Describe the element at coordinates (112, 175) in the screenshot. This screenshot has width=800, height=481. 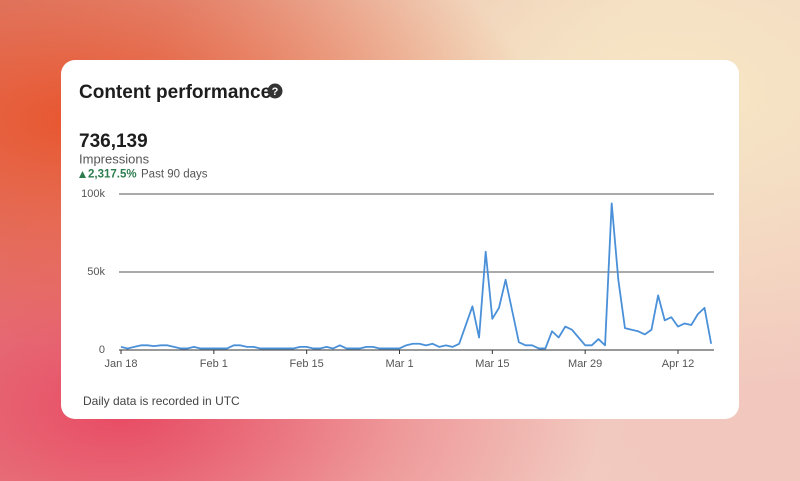
I see `change: 2,317.5%` at that location.